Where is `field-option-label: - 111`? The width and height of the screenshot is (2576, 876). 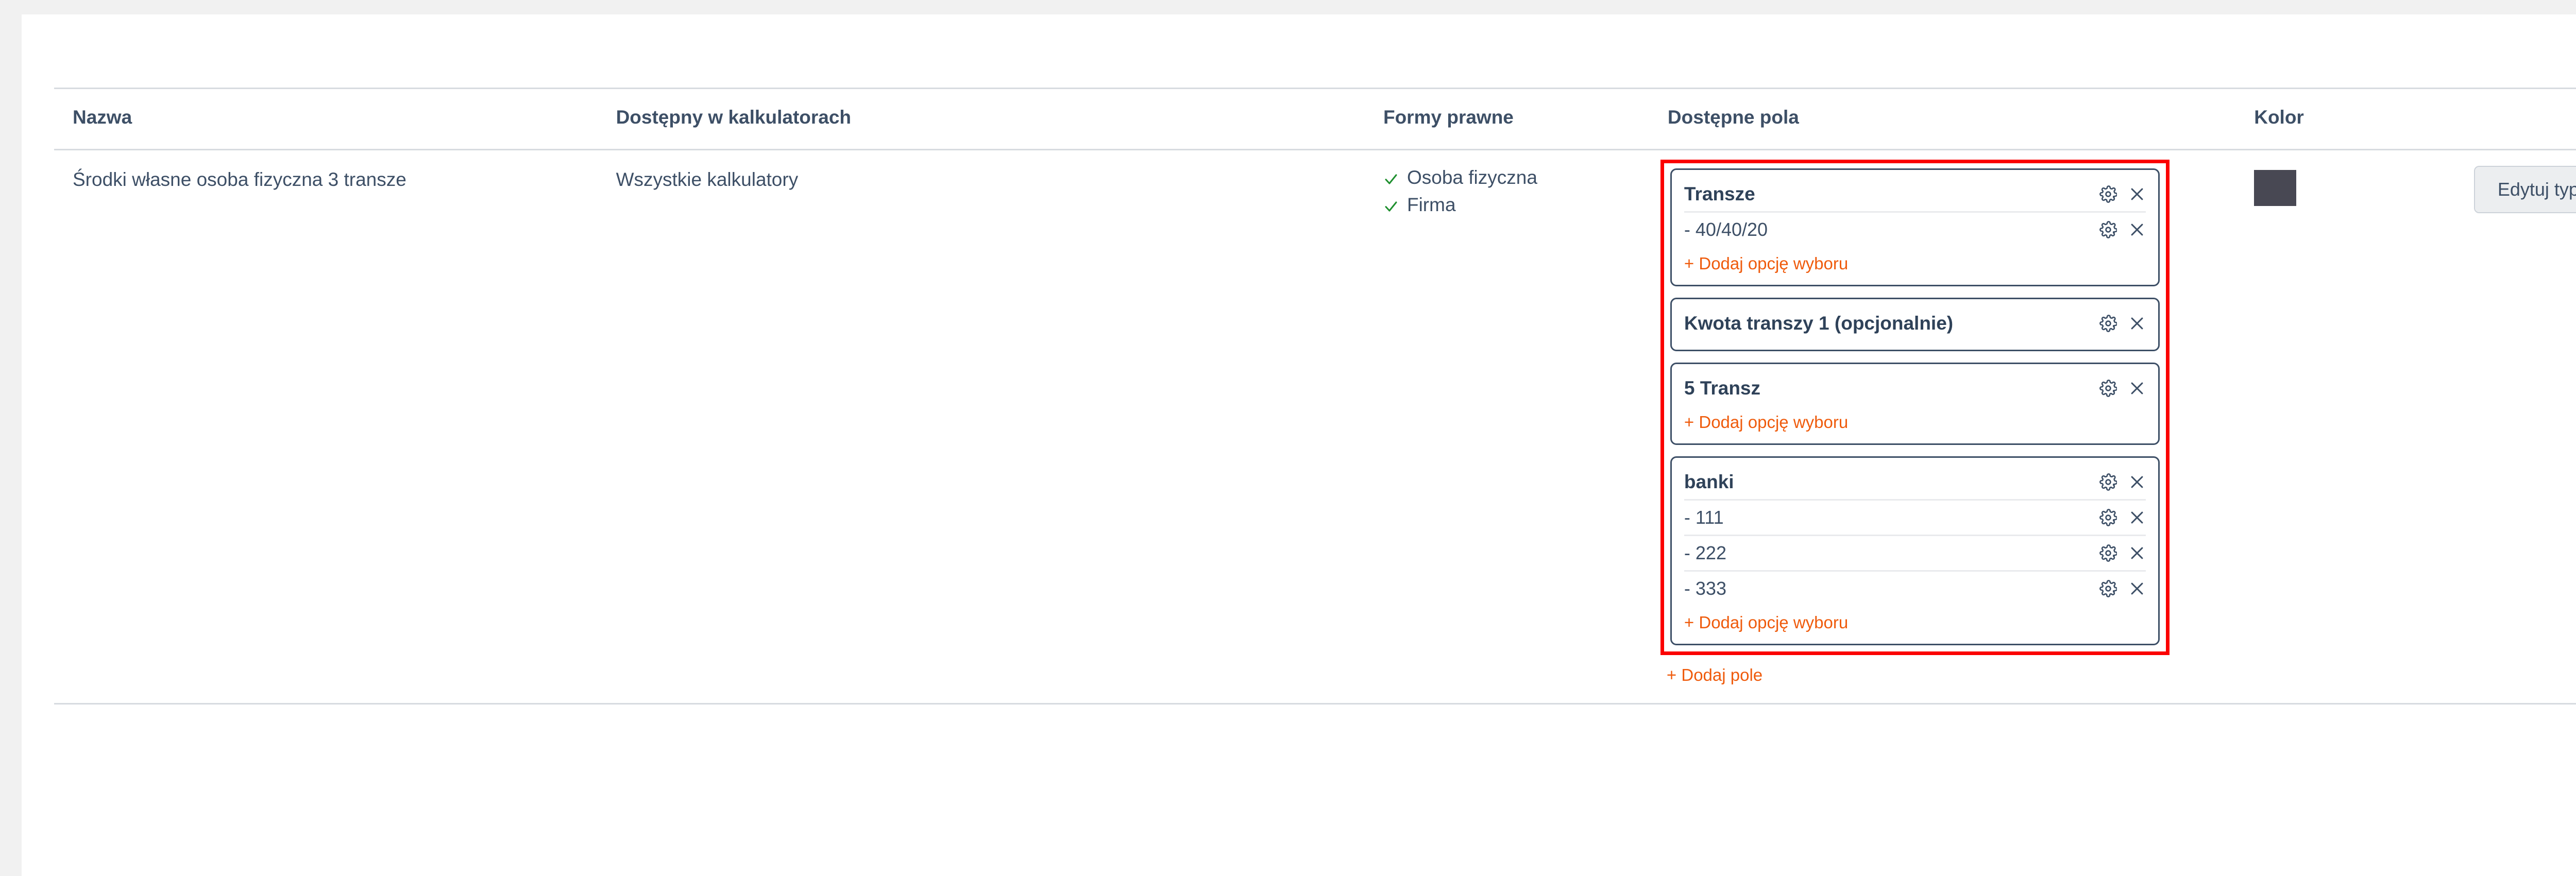
field-option-label: - 111 is located at coordinates (1704, 517).